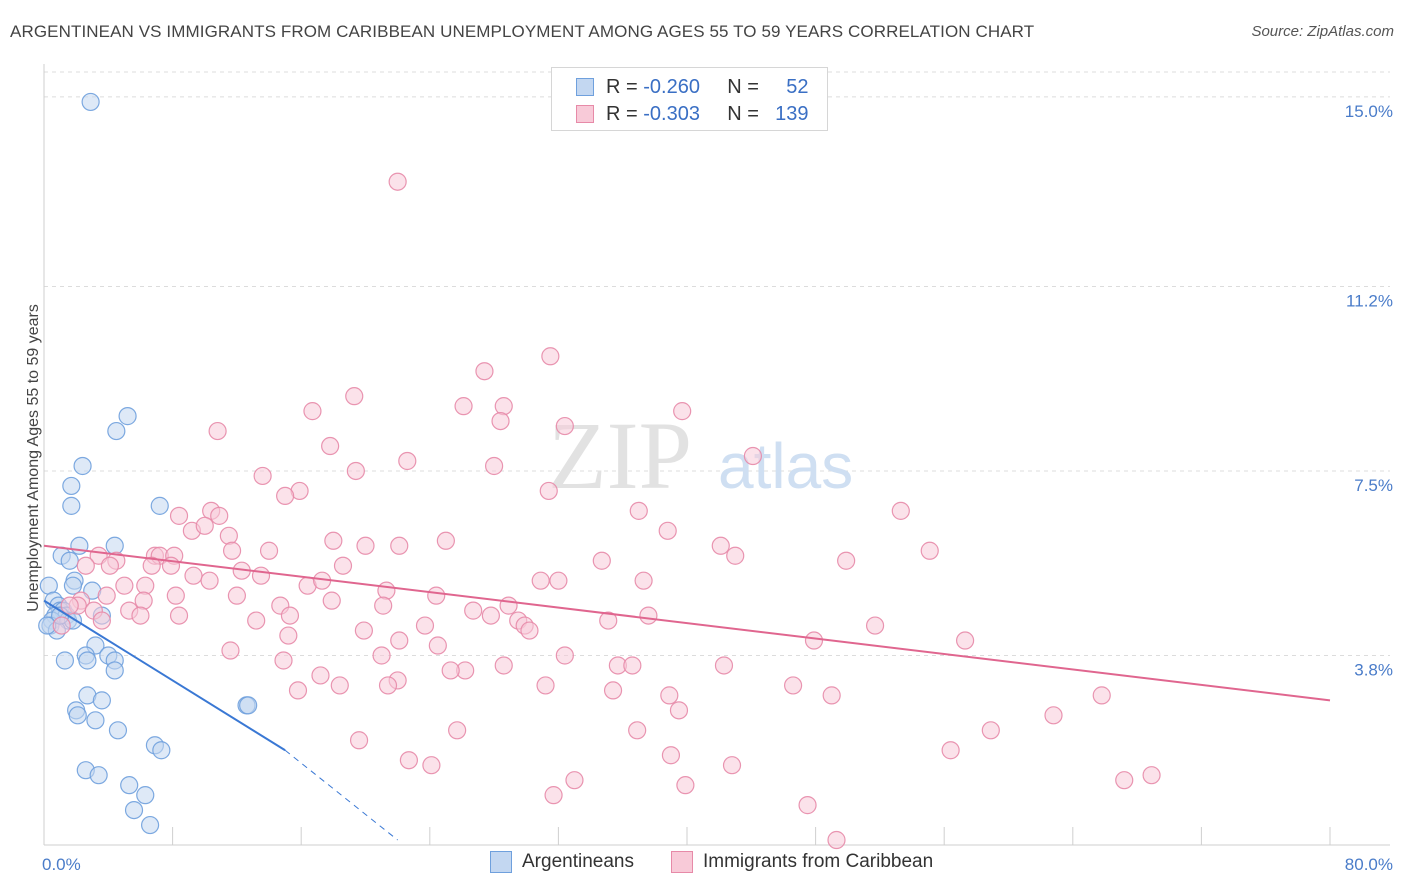  What do you see at coordinates (585, 87) in the screenshot?
I see `legend-swatch-blue` at bounding box center [585, 87].